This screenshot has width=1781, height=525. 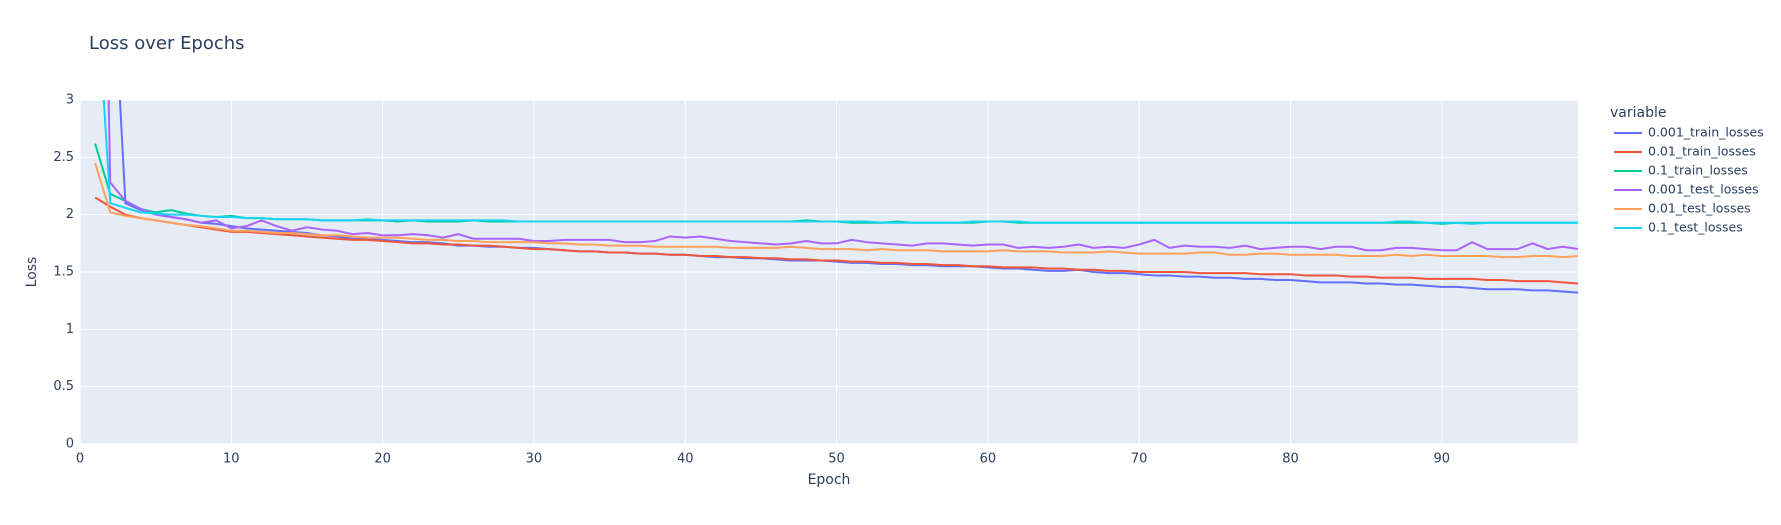 I want to click on x-tick-label: 10, so click(x=231, y=459).